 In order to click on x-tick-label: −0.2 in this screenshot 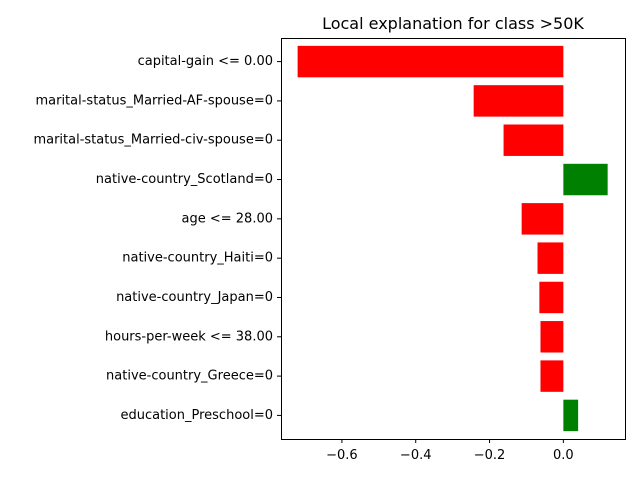, I will do `click(490, 455)`.